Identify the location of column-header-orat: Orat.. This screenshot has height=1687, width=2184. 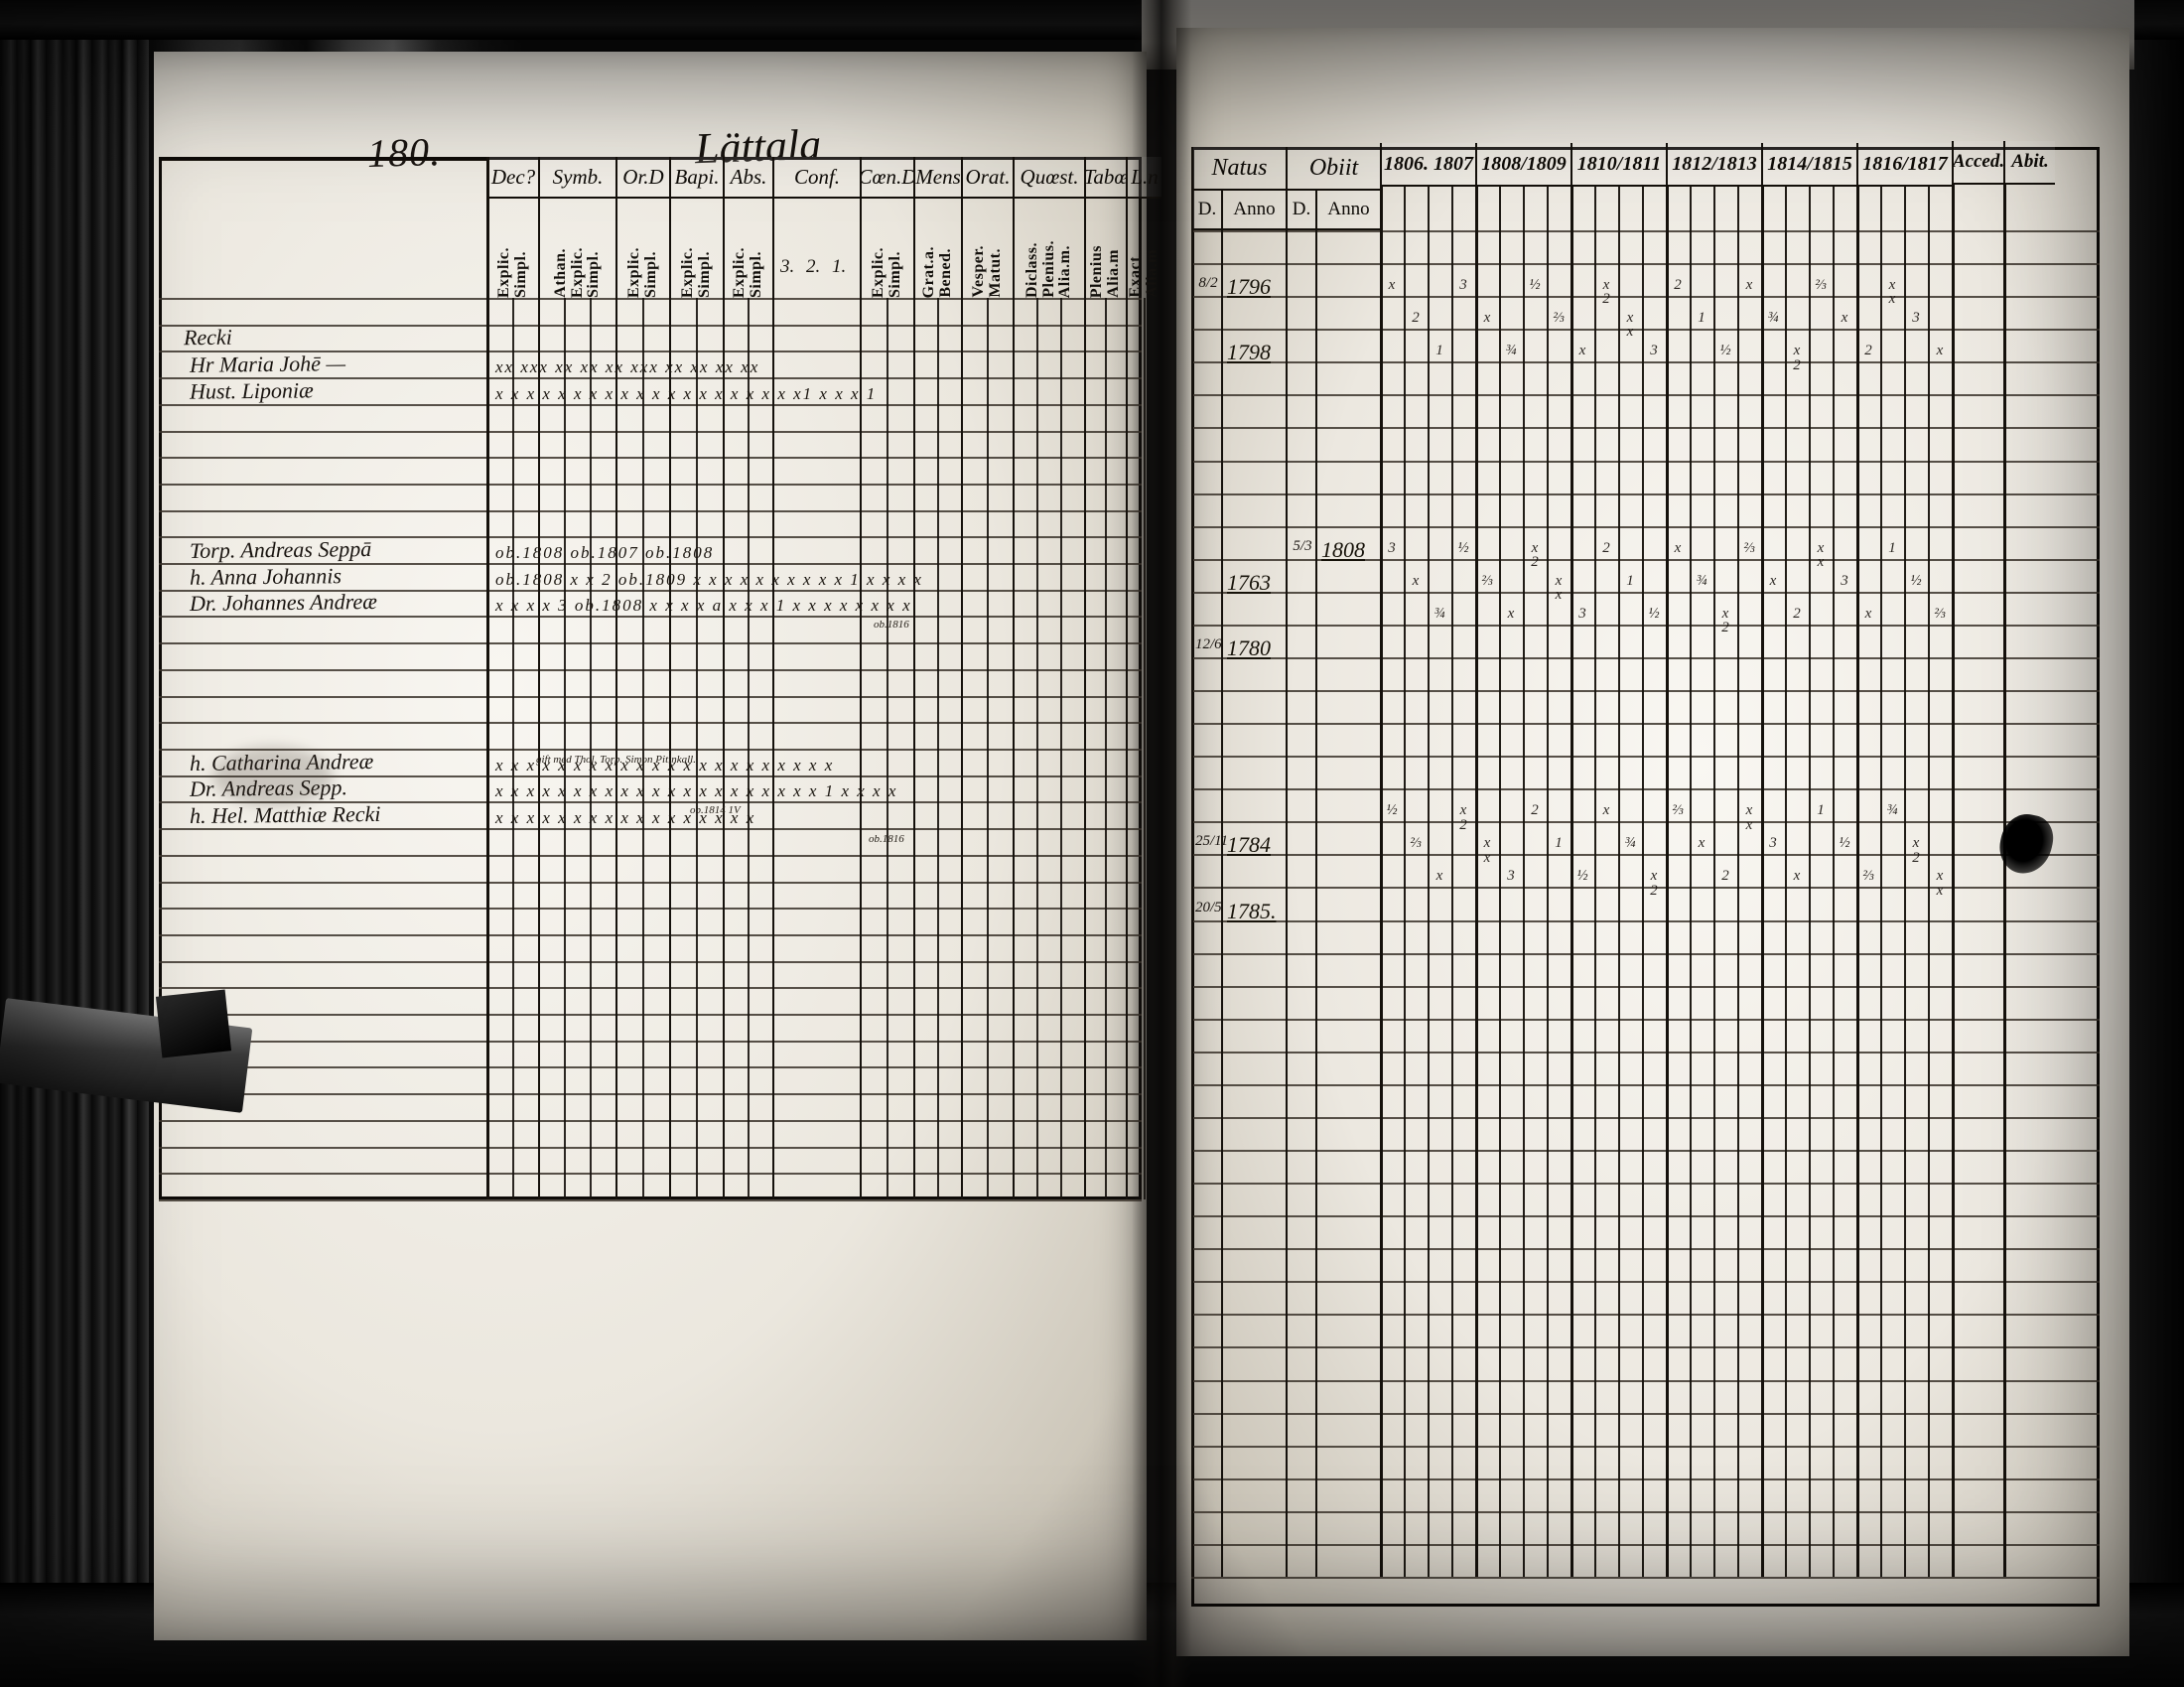
(987, 178).